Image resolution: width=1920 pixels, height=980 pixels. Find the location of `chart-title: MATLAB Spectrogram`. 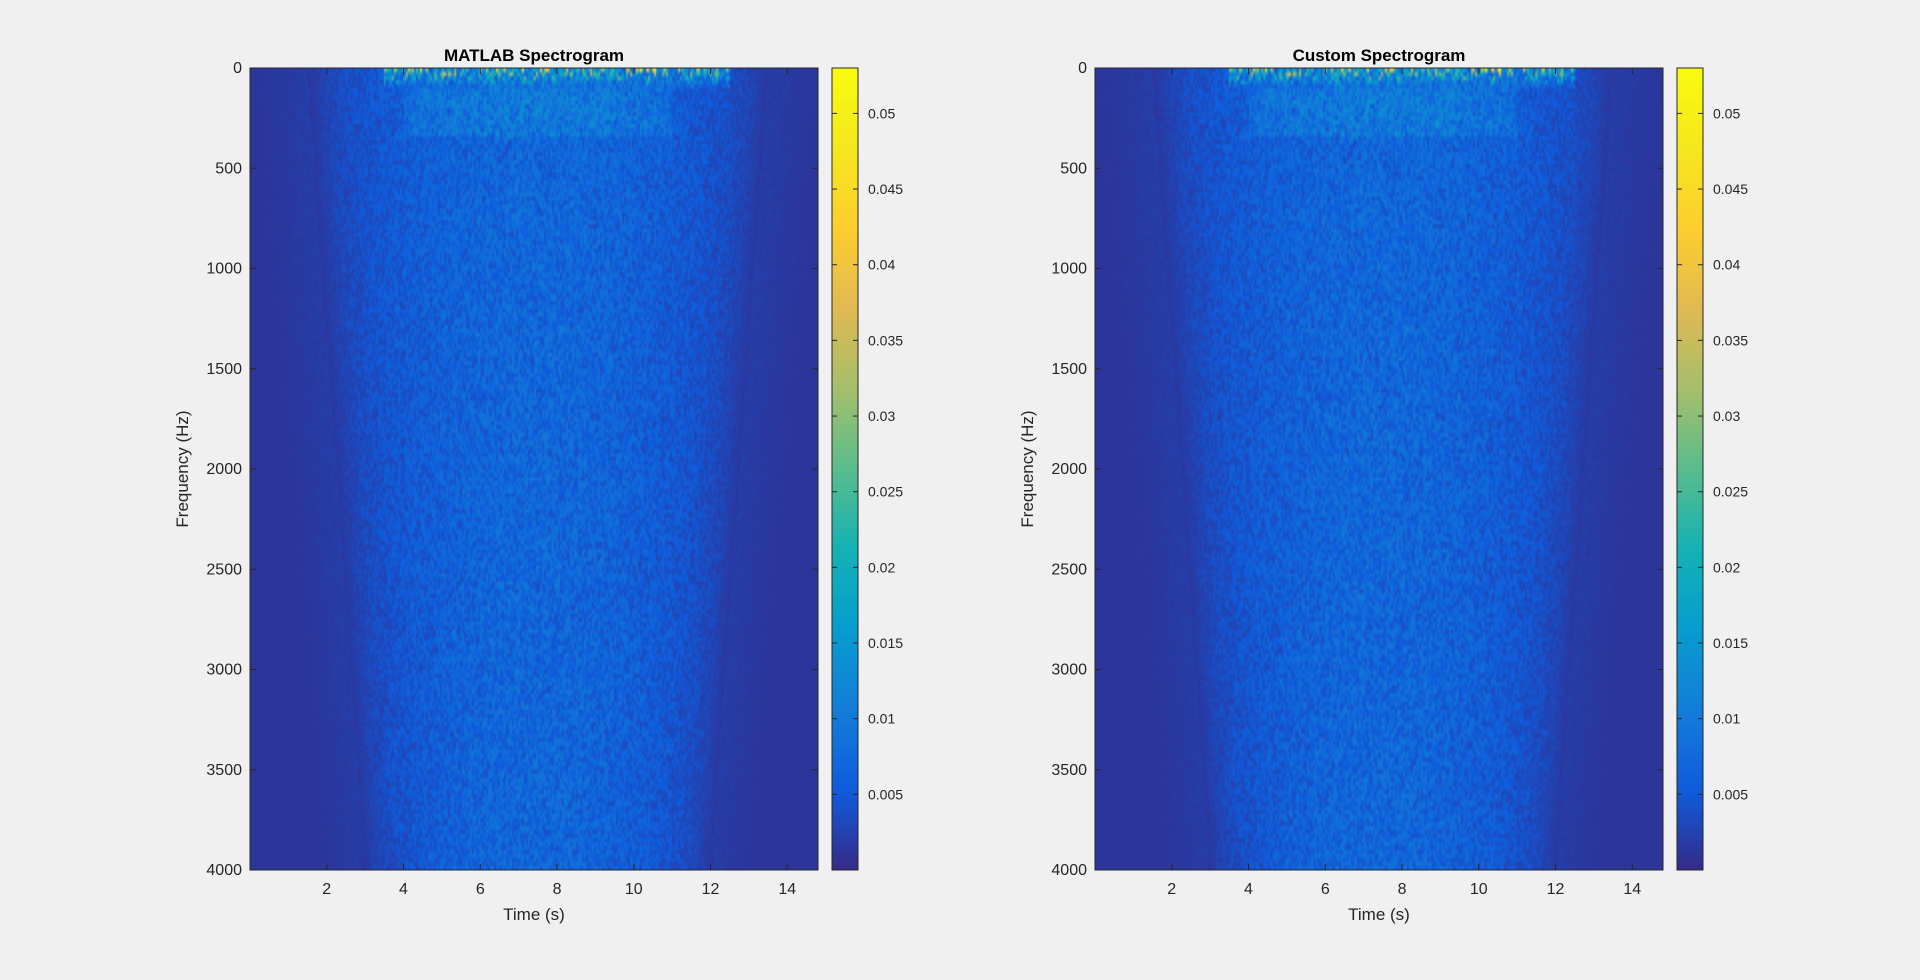

chart-title: MATLAB Spectrogram is located at coordinates (534, 55).